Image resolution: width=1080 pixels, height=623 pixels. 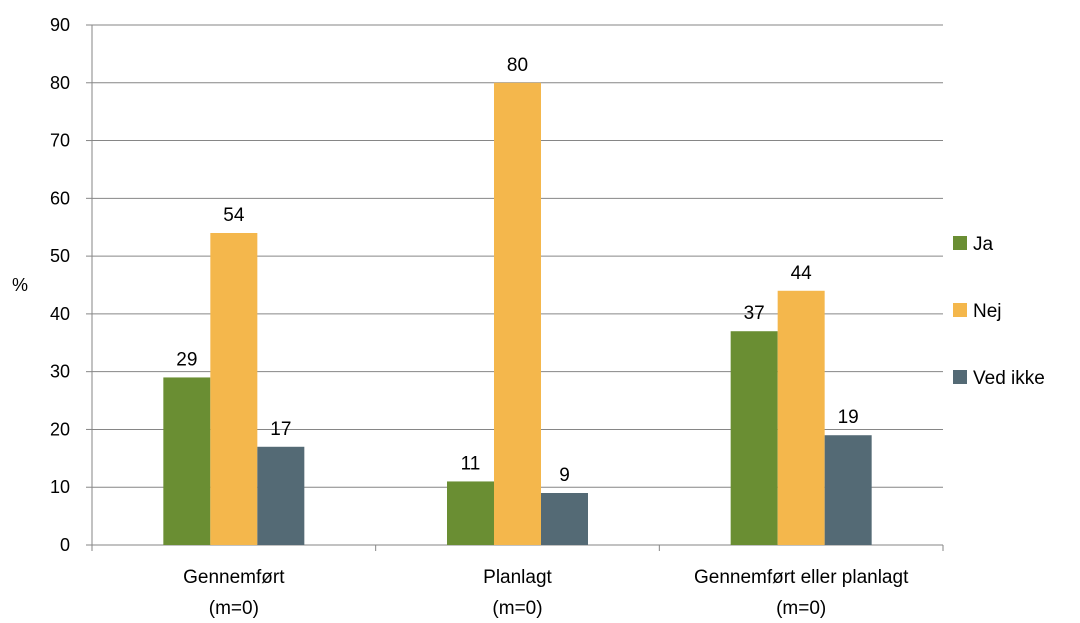 I want to click on data-label: 9, so click(x=564, y=475).